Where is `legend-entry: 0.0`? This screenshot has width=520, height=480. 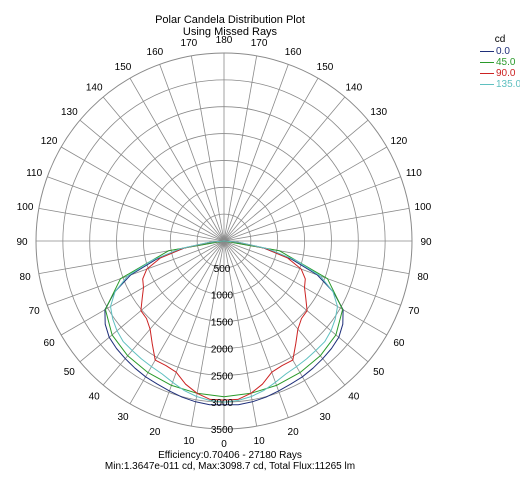 legend-entry: 0.0 is located at coordinates (499, 51).